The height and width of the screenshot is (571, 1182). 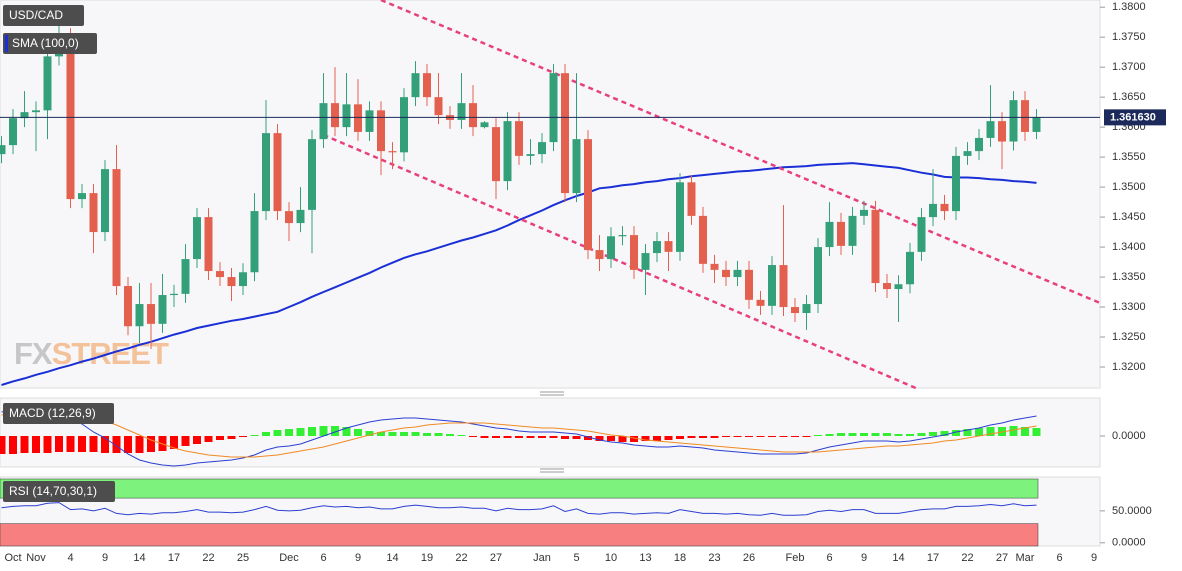 I want to click on last-price-badge, so click(x=1135, y=117).